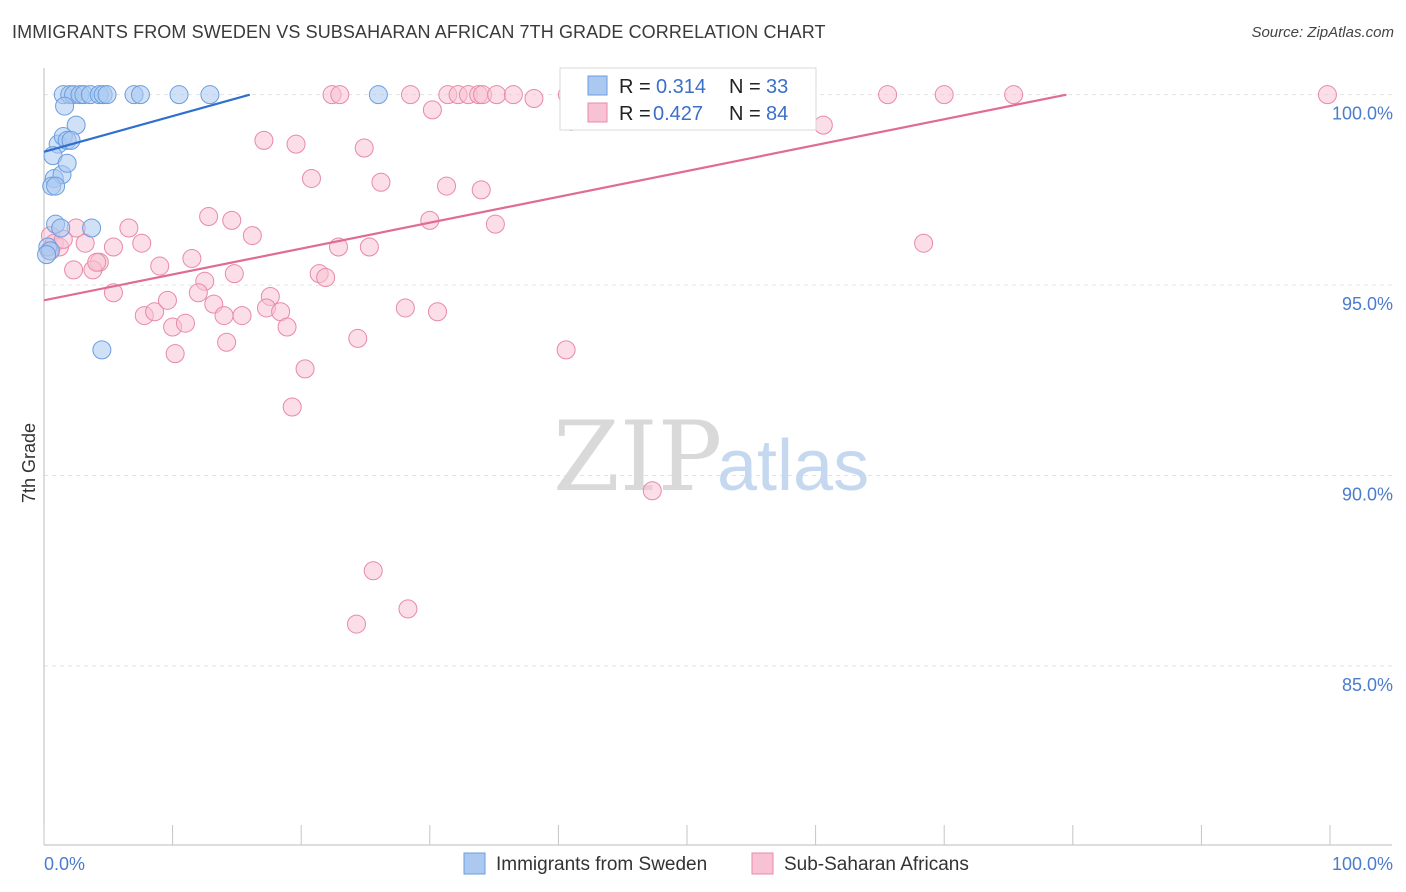  What do you see at coordinates (745, 87) in the screenshot?
I see `legend-n-label-sweden: N =` at bounding box center [745, 87].